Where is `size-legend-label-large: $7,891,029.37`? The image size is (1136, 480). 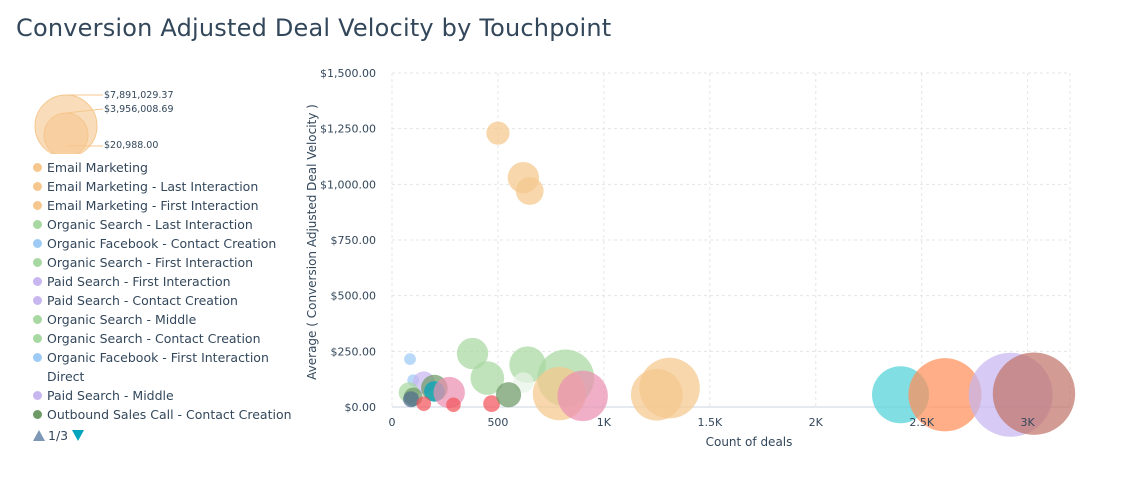
size-legend-label-large: $7,891,029.37 is located at coordinates (139, 95).